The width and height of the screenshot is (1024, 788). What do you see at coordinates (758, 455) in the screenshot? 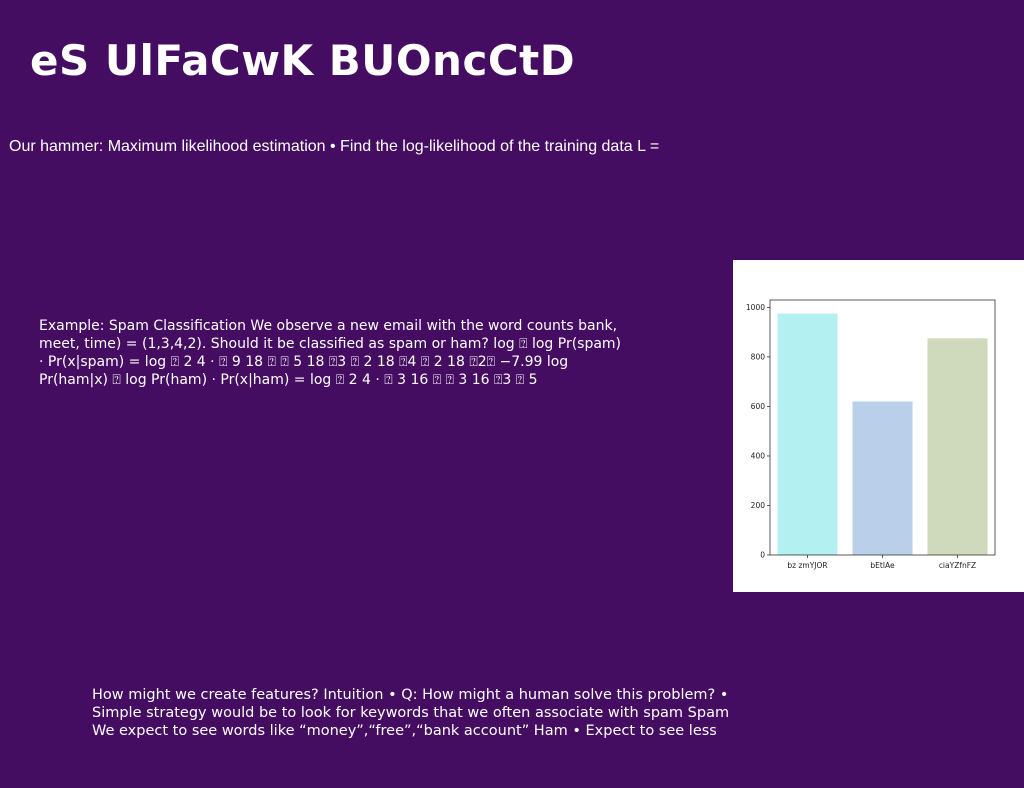
I see `y-tick-label: 400` at bounding box center [758, 455].